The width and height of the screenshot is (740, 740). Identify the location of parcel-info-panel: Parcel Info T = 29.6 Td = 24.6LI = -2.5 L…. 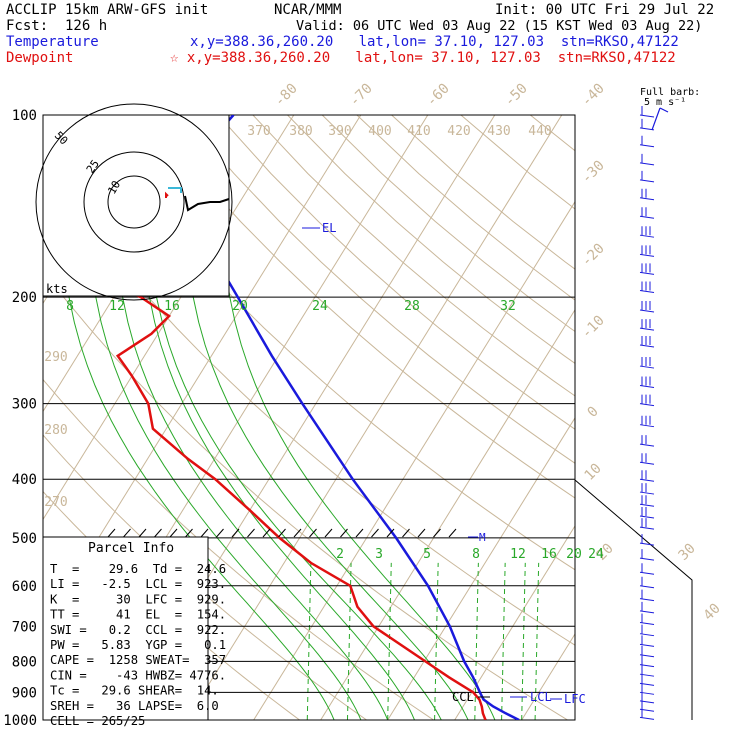
(134, 632).